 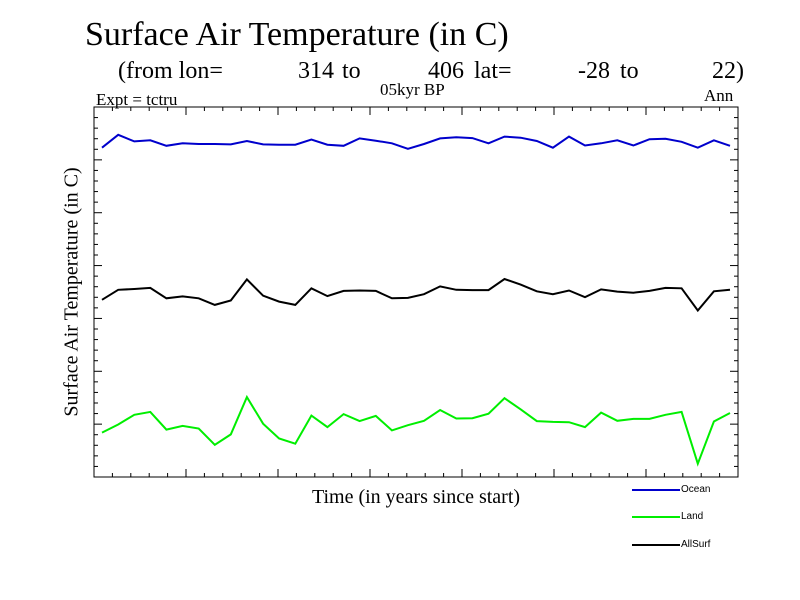 What do you see at coordinates (692, 516) in the screenshot?
I see `legend-label-land: Land` at bounding box center [692, 516].